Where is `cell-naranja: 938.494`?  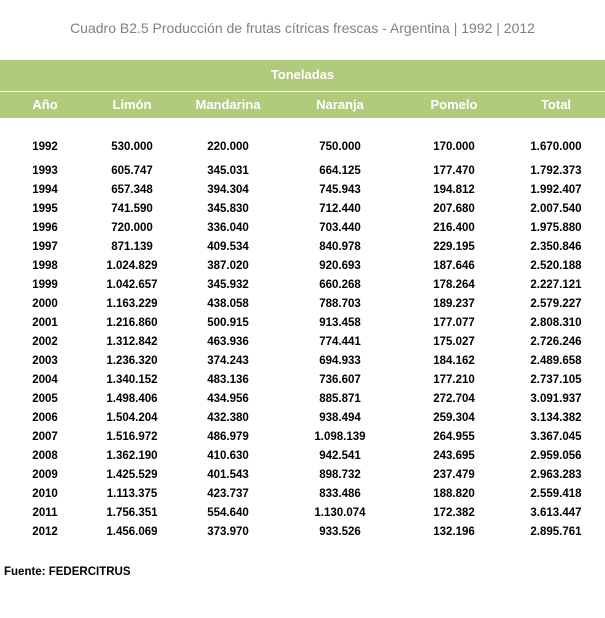
cell-naranja: 938.494 is located at coordinates (340, 418).